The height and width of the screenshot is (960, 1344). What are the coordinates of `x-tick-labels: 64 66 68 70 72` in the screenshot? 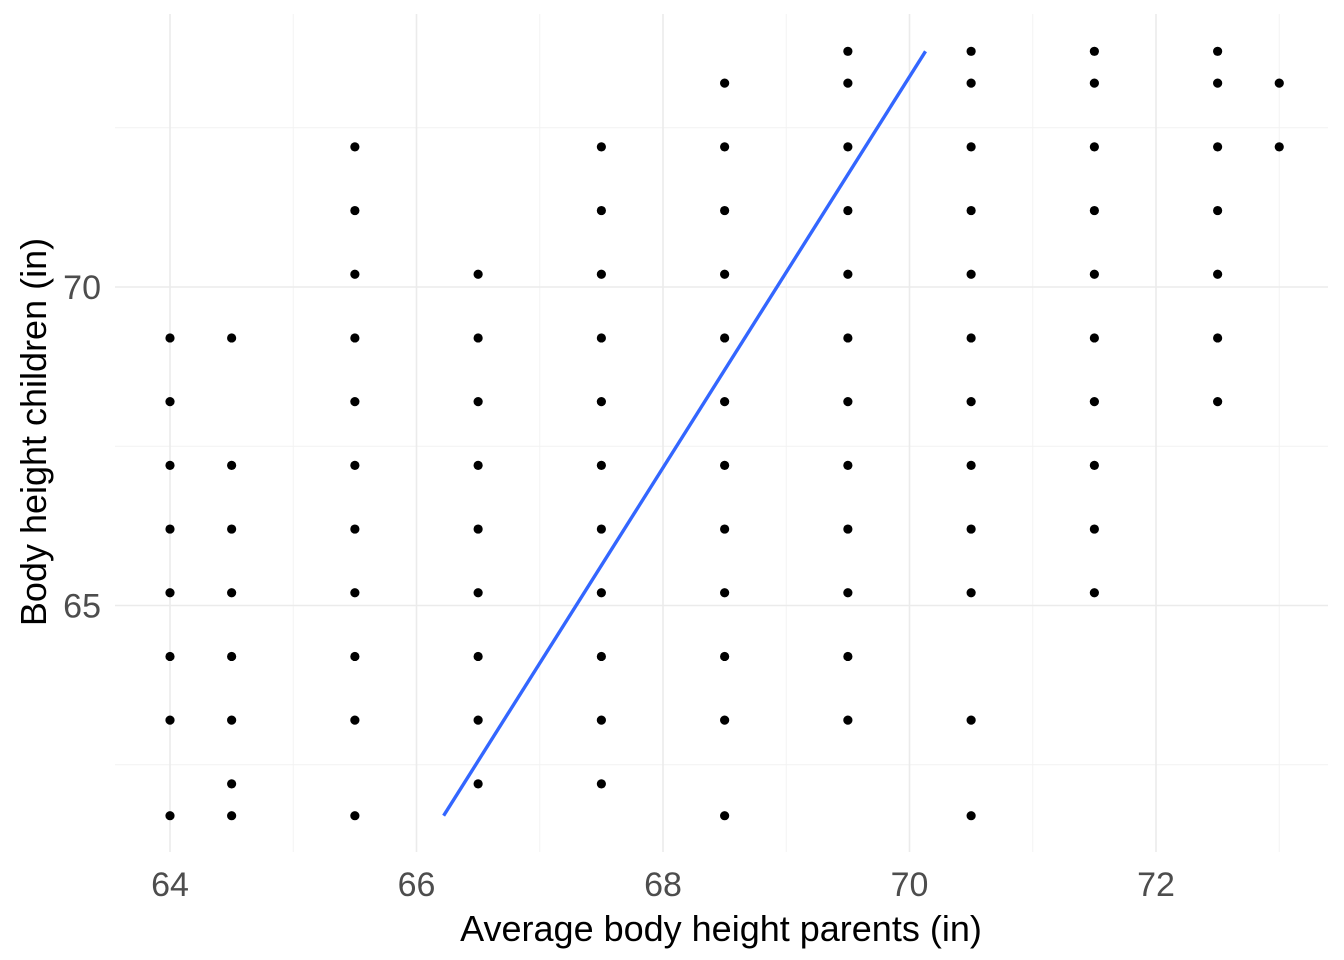 It's located at (663, 885).